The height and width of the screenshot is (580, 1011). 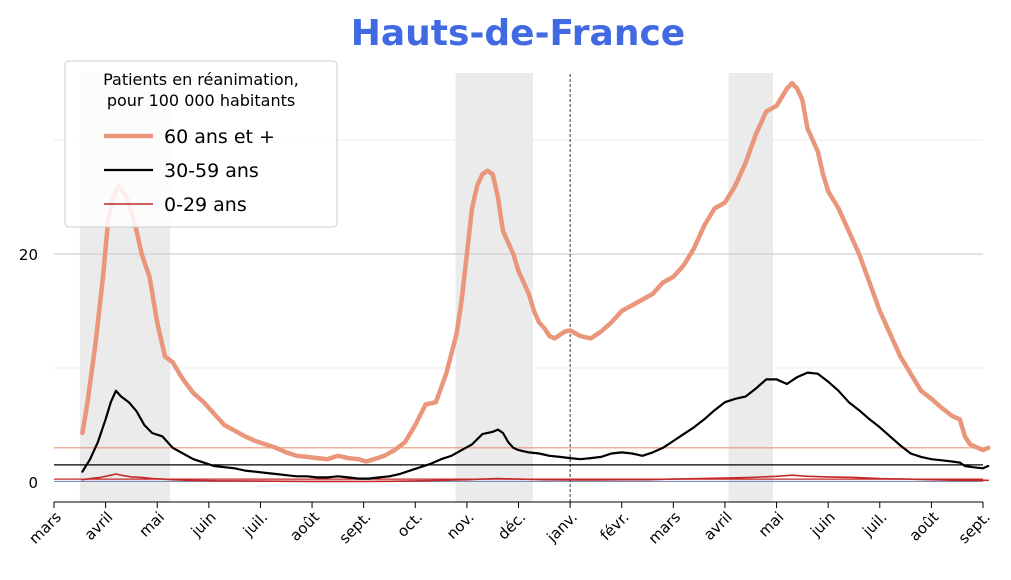 What do you see at coordinates (219, 137) in the screenshot?
I see `legend-label-1: 60 ans et +` at bounding box center [219, 137].